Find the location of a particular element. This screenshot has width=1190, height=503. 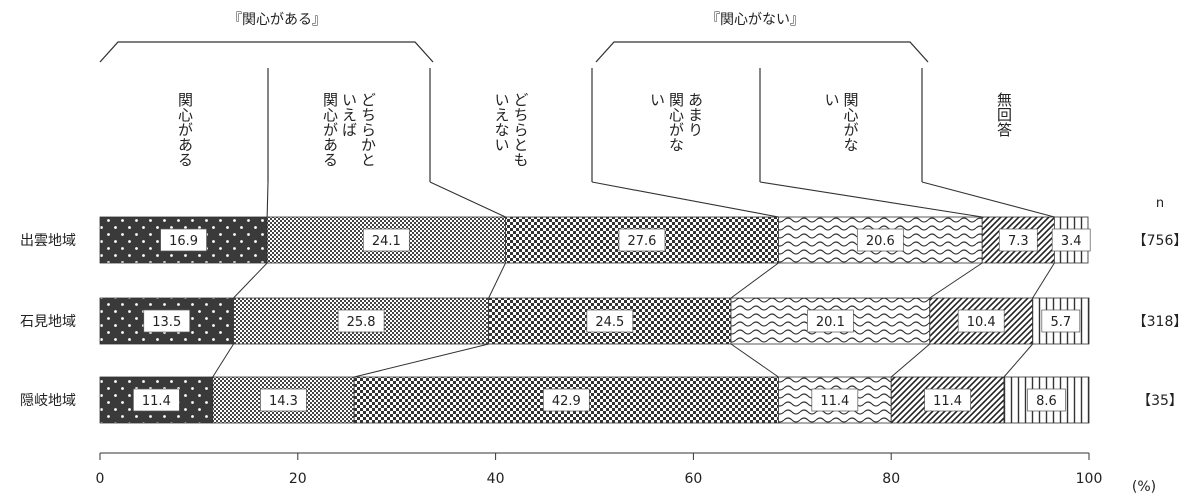

value-label-bg-r2-s2 is located at coordinates (566, 400).